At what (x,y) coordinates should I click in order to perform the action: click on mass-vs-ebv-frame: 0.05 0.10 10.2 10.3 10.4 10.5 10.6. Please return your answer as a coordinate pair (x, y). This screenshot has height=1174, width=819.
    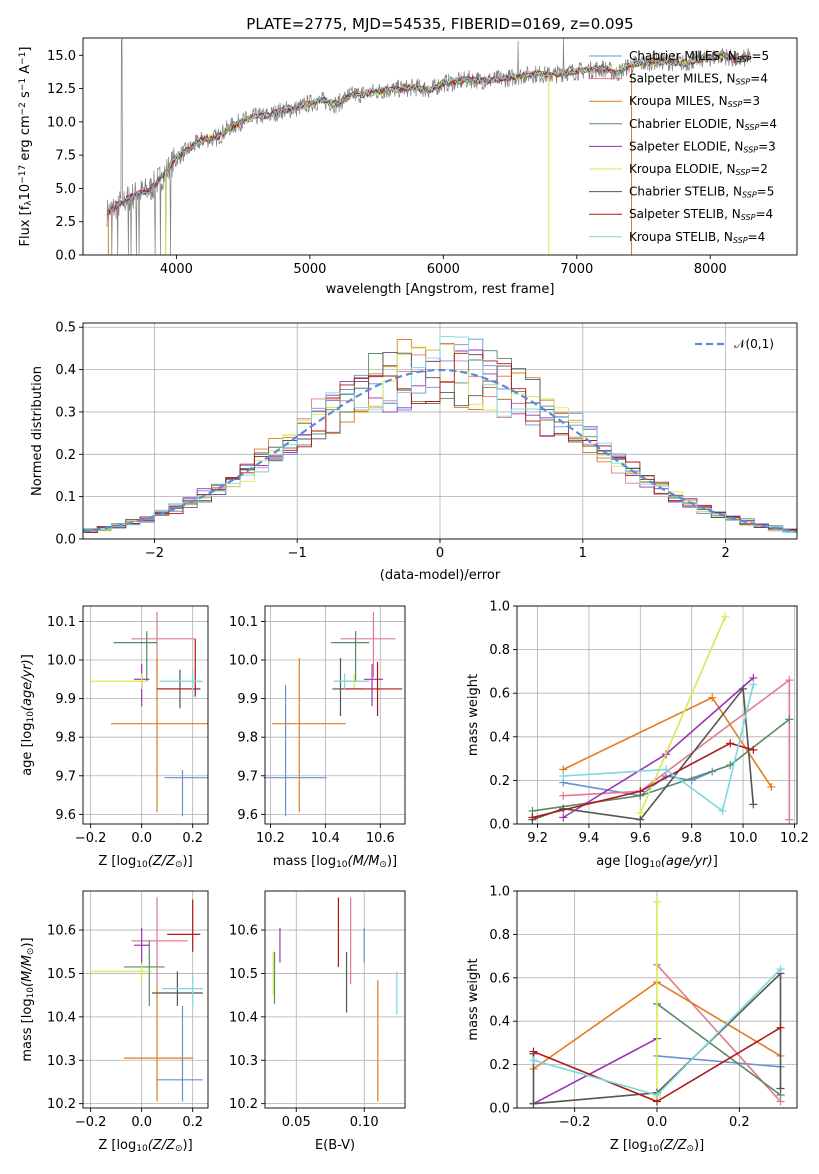
    Looking at the image, I should click on (317, 1010).